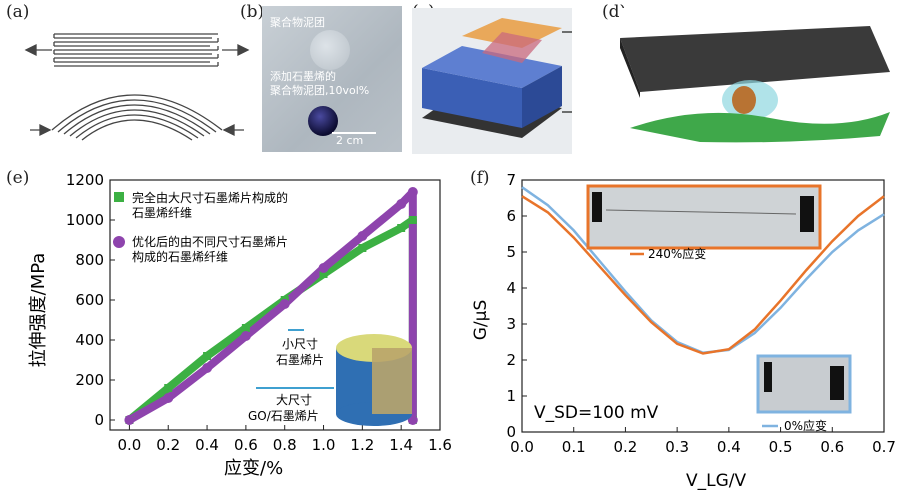  What do you see at coordinates (320, 90) in the screenshot?
I see `graphene-putty-label-2: 聚合物泥团,10vol%` at bounding box center [320, 90].